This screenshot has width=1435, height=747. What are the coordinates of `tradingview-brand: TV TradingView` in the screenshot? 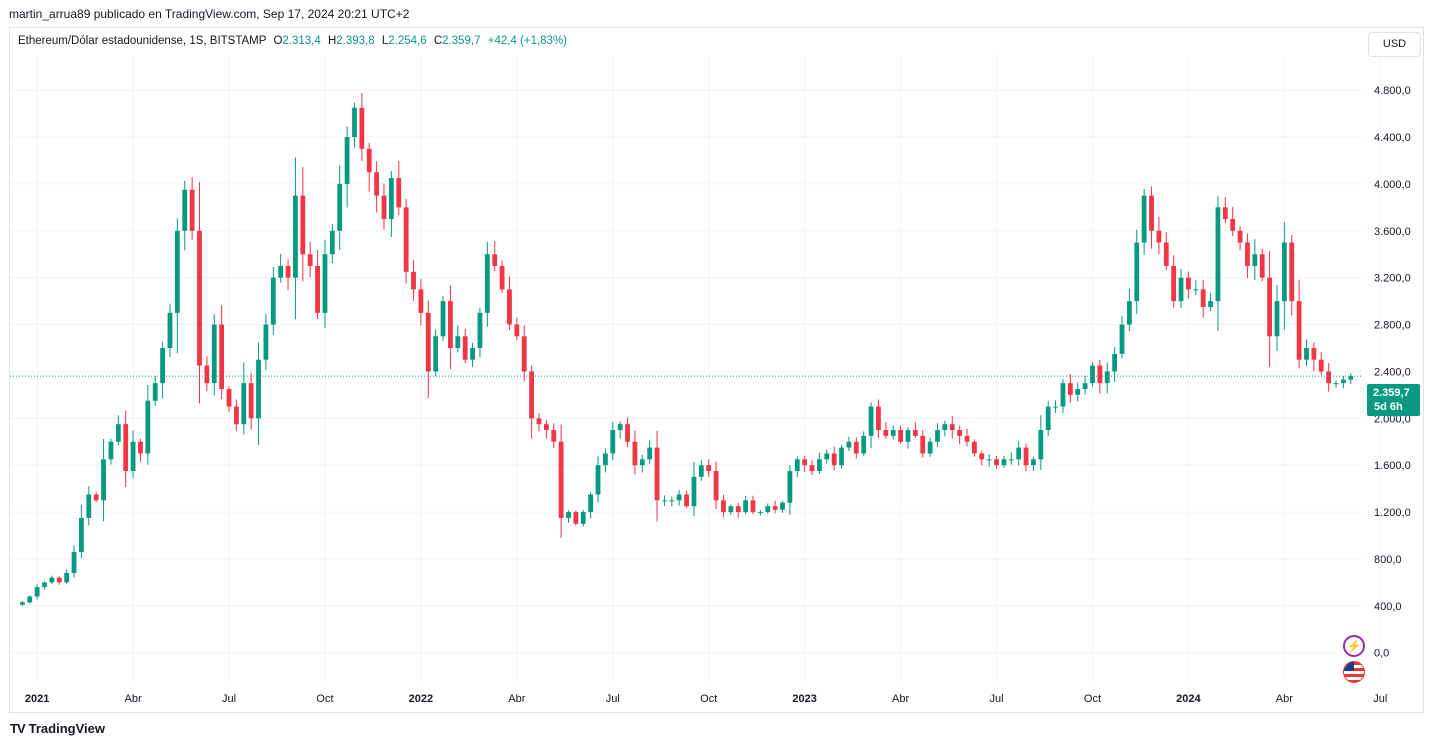 It's located at (57, 728).